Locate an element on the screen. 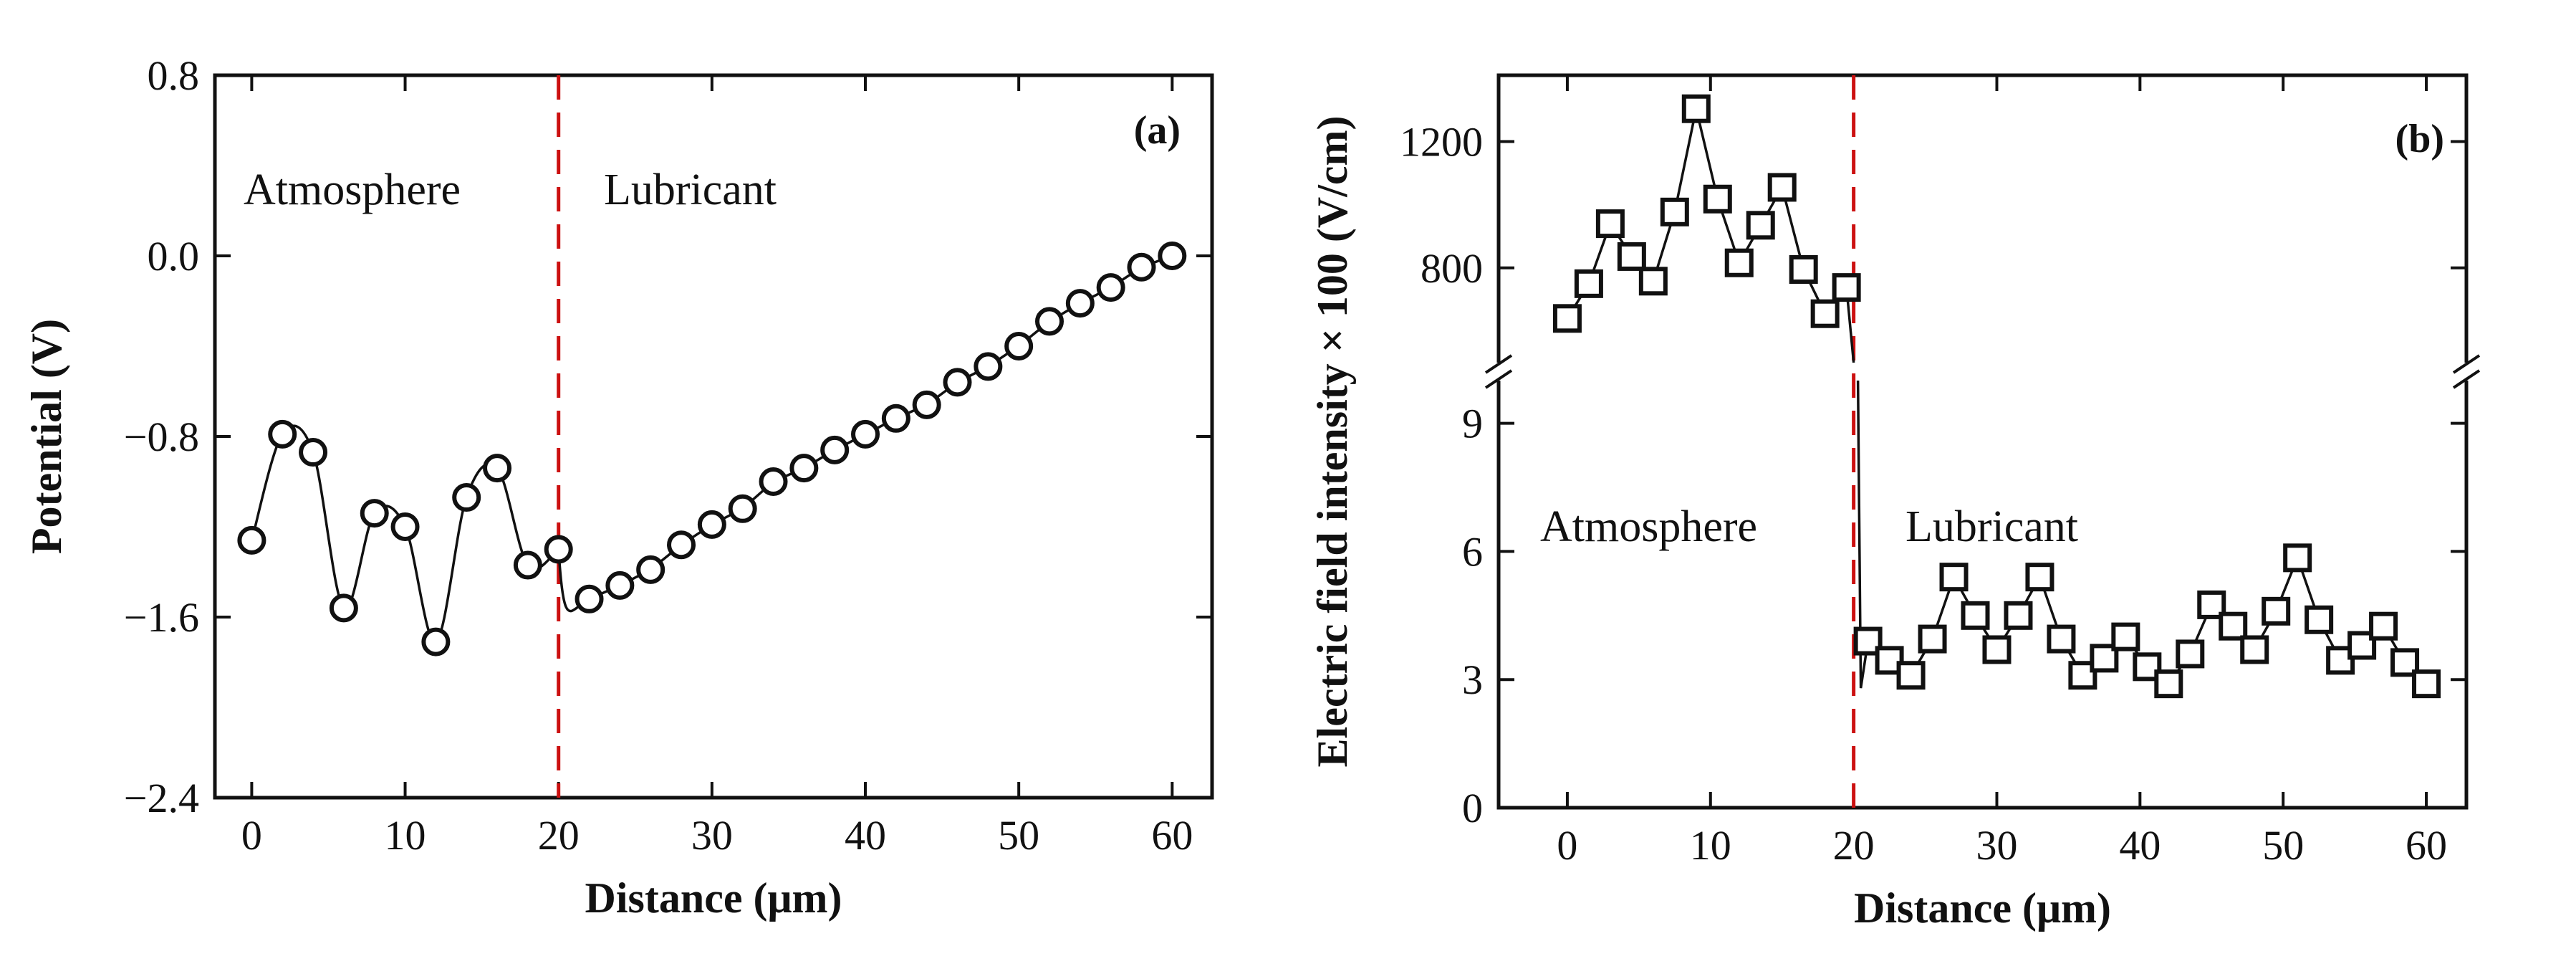 This screenshot has height=979, width=2576. y-axis-label: Potential (V) is located at coordinates (47, 436).